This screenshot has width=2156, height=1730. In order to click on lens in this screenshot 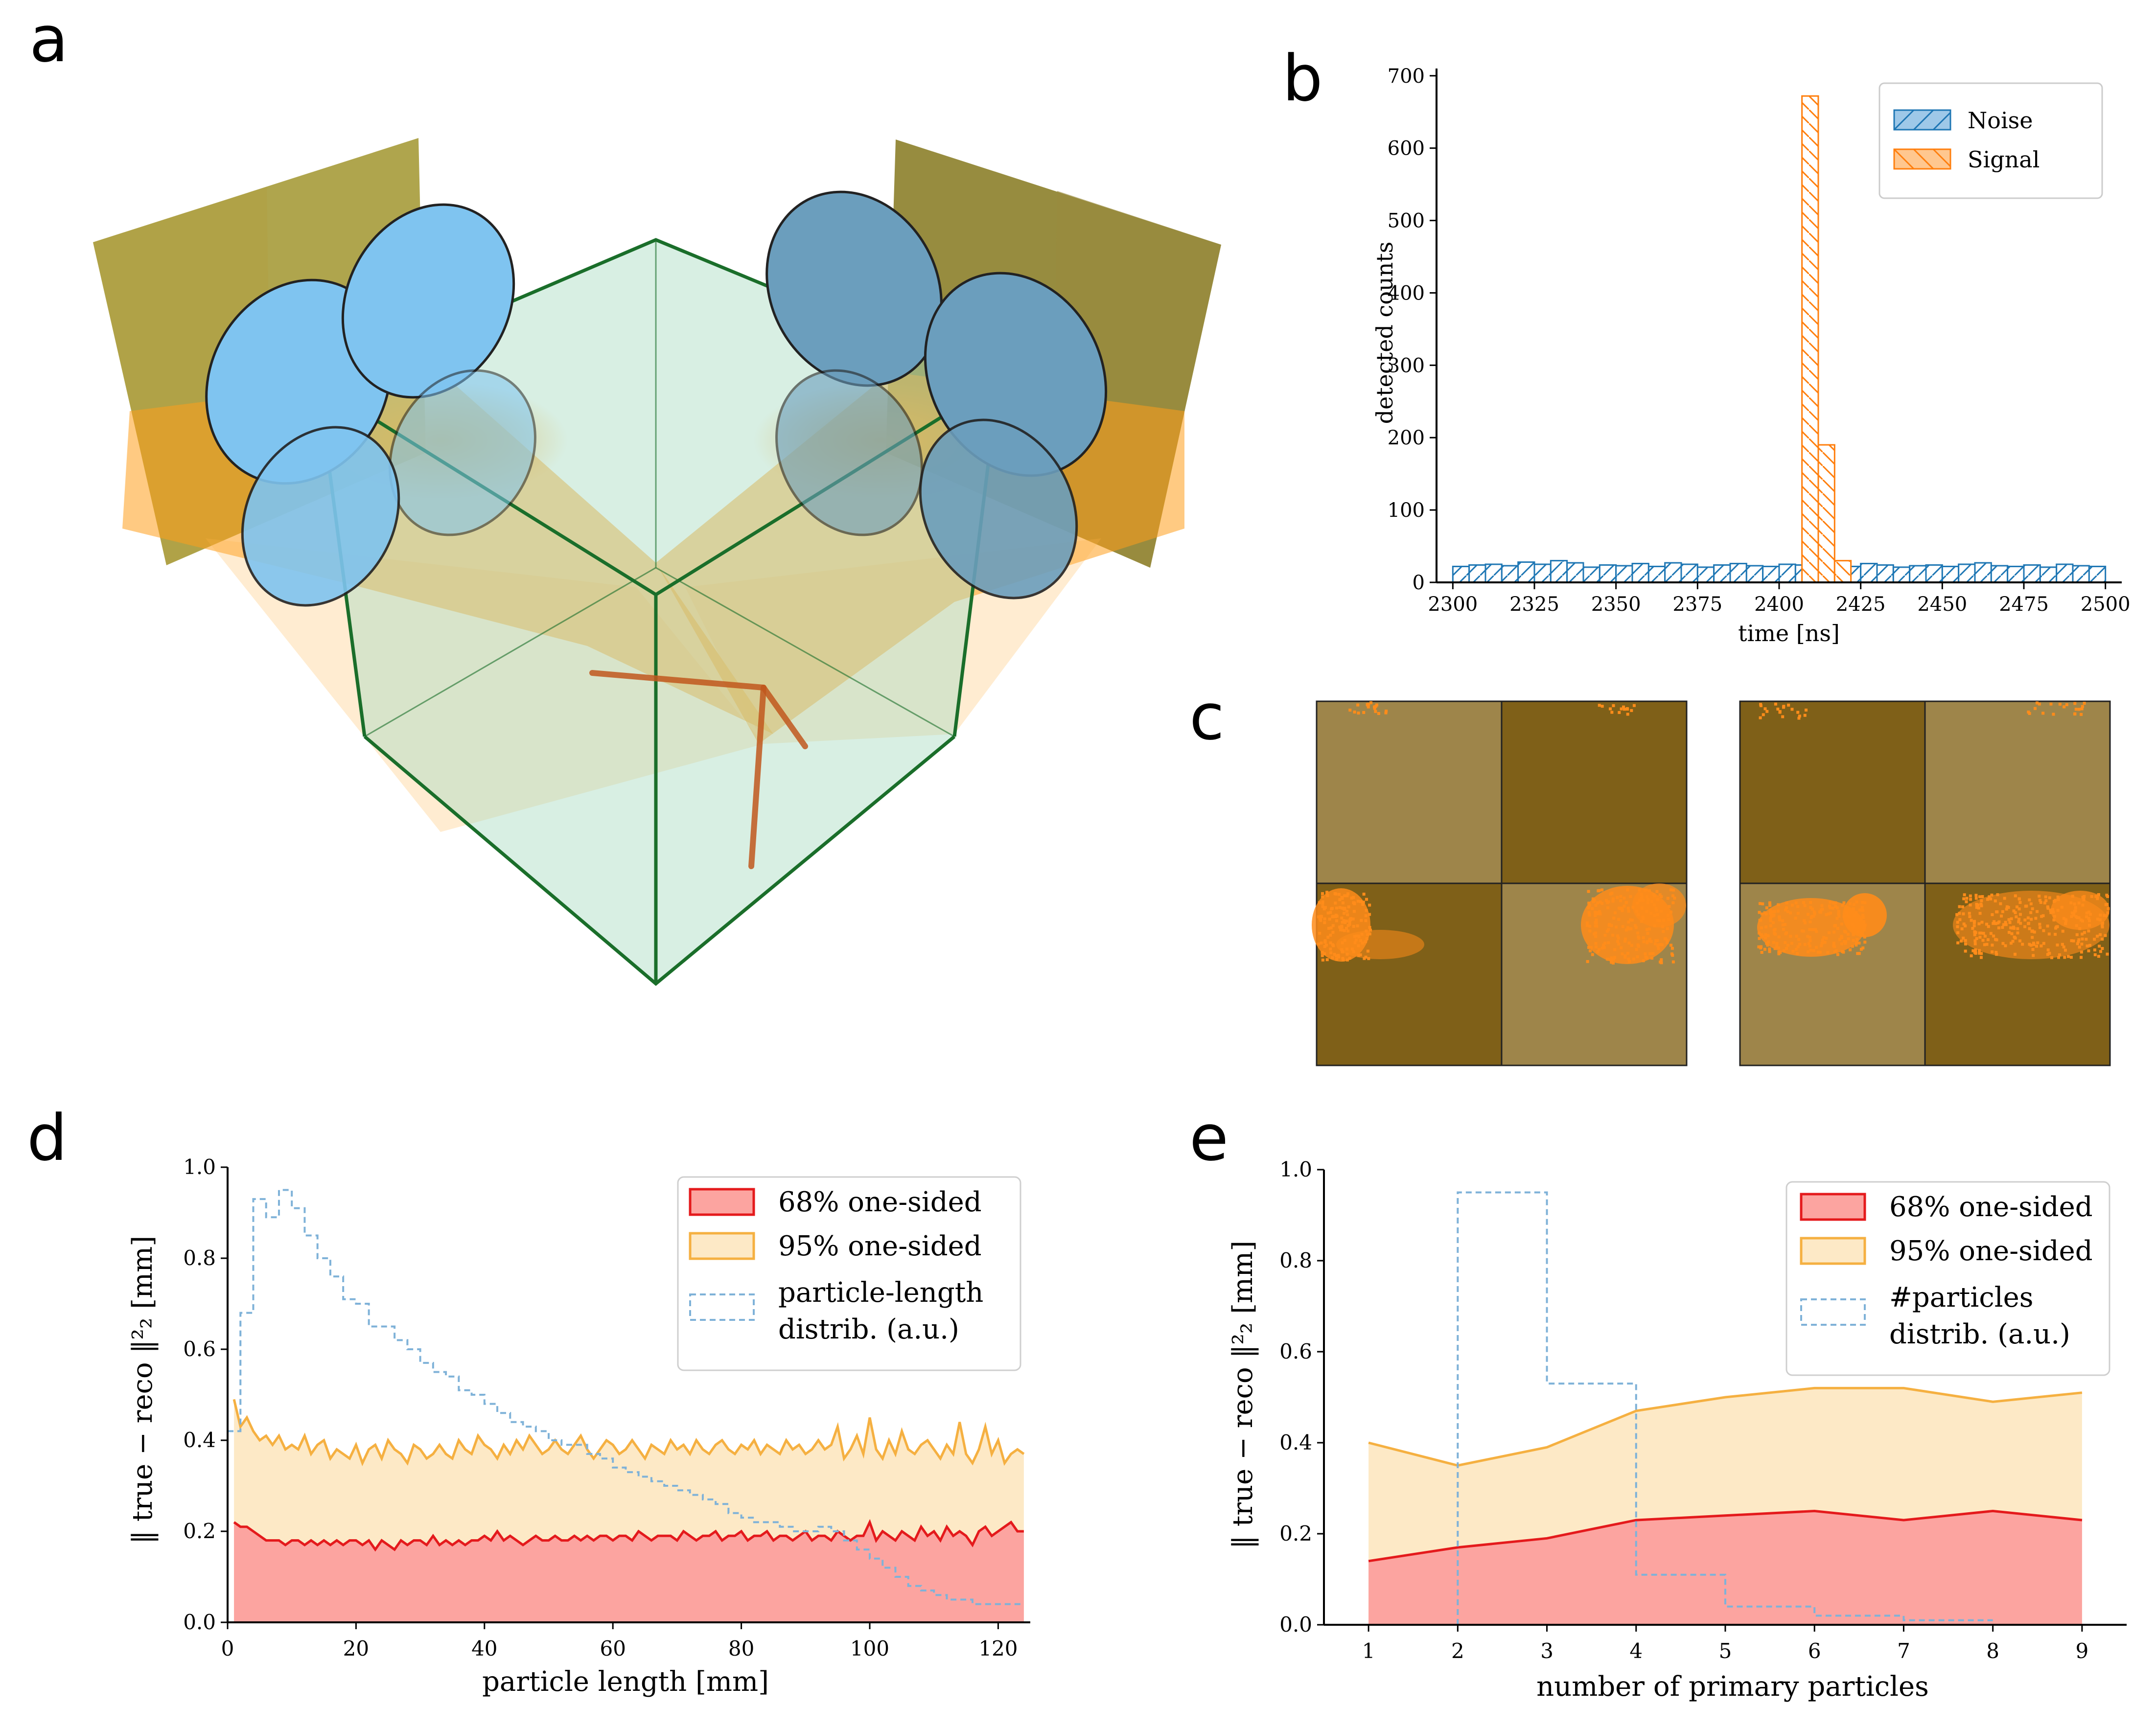, I will do `click(998, 509)`.